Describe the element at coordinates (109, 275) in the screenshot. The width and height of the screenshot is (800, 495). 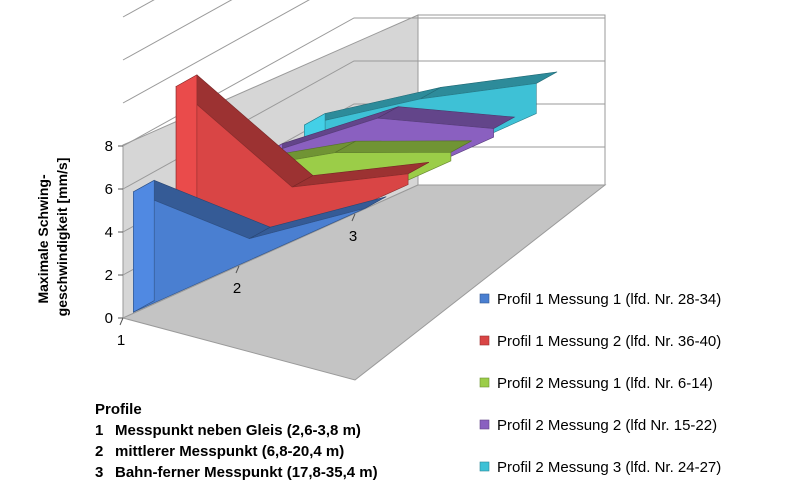
I see `y-tick-label: 2` at that location.